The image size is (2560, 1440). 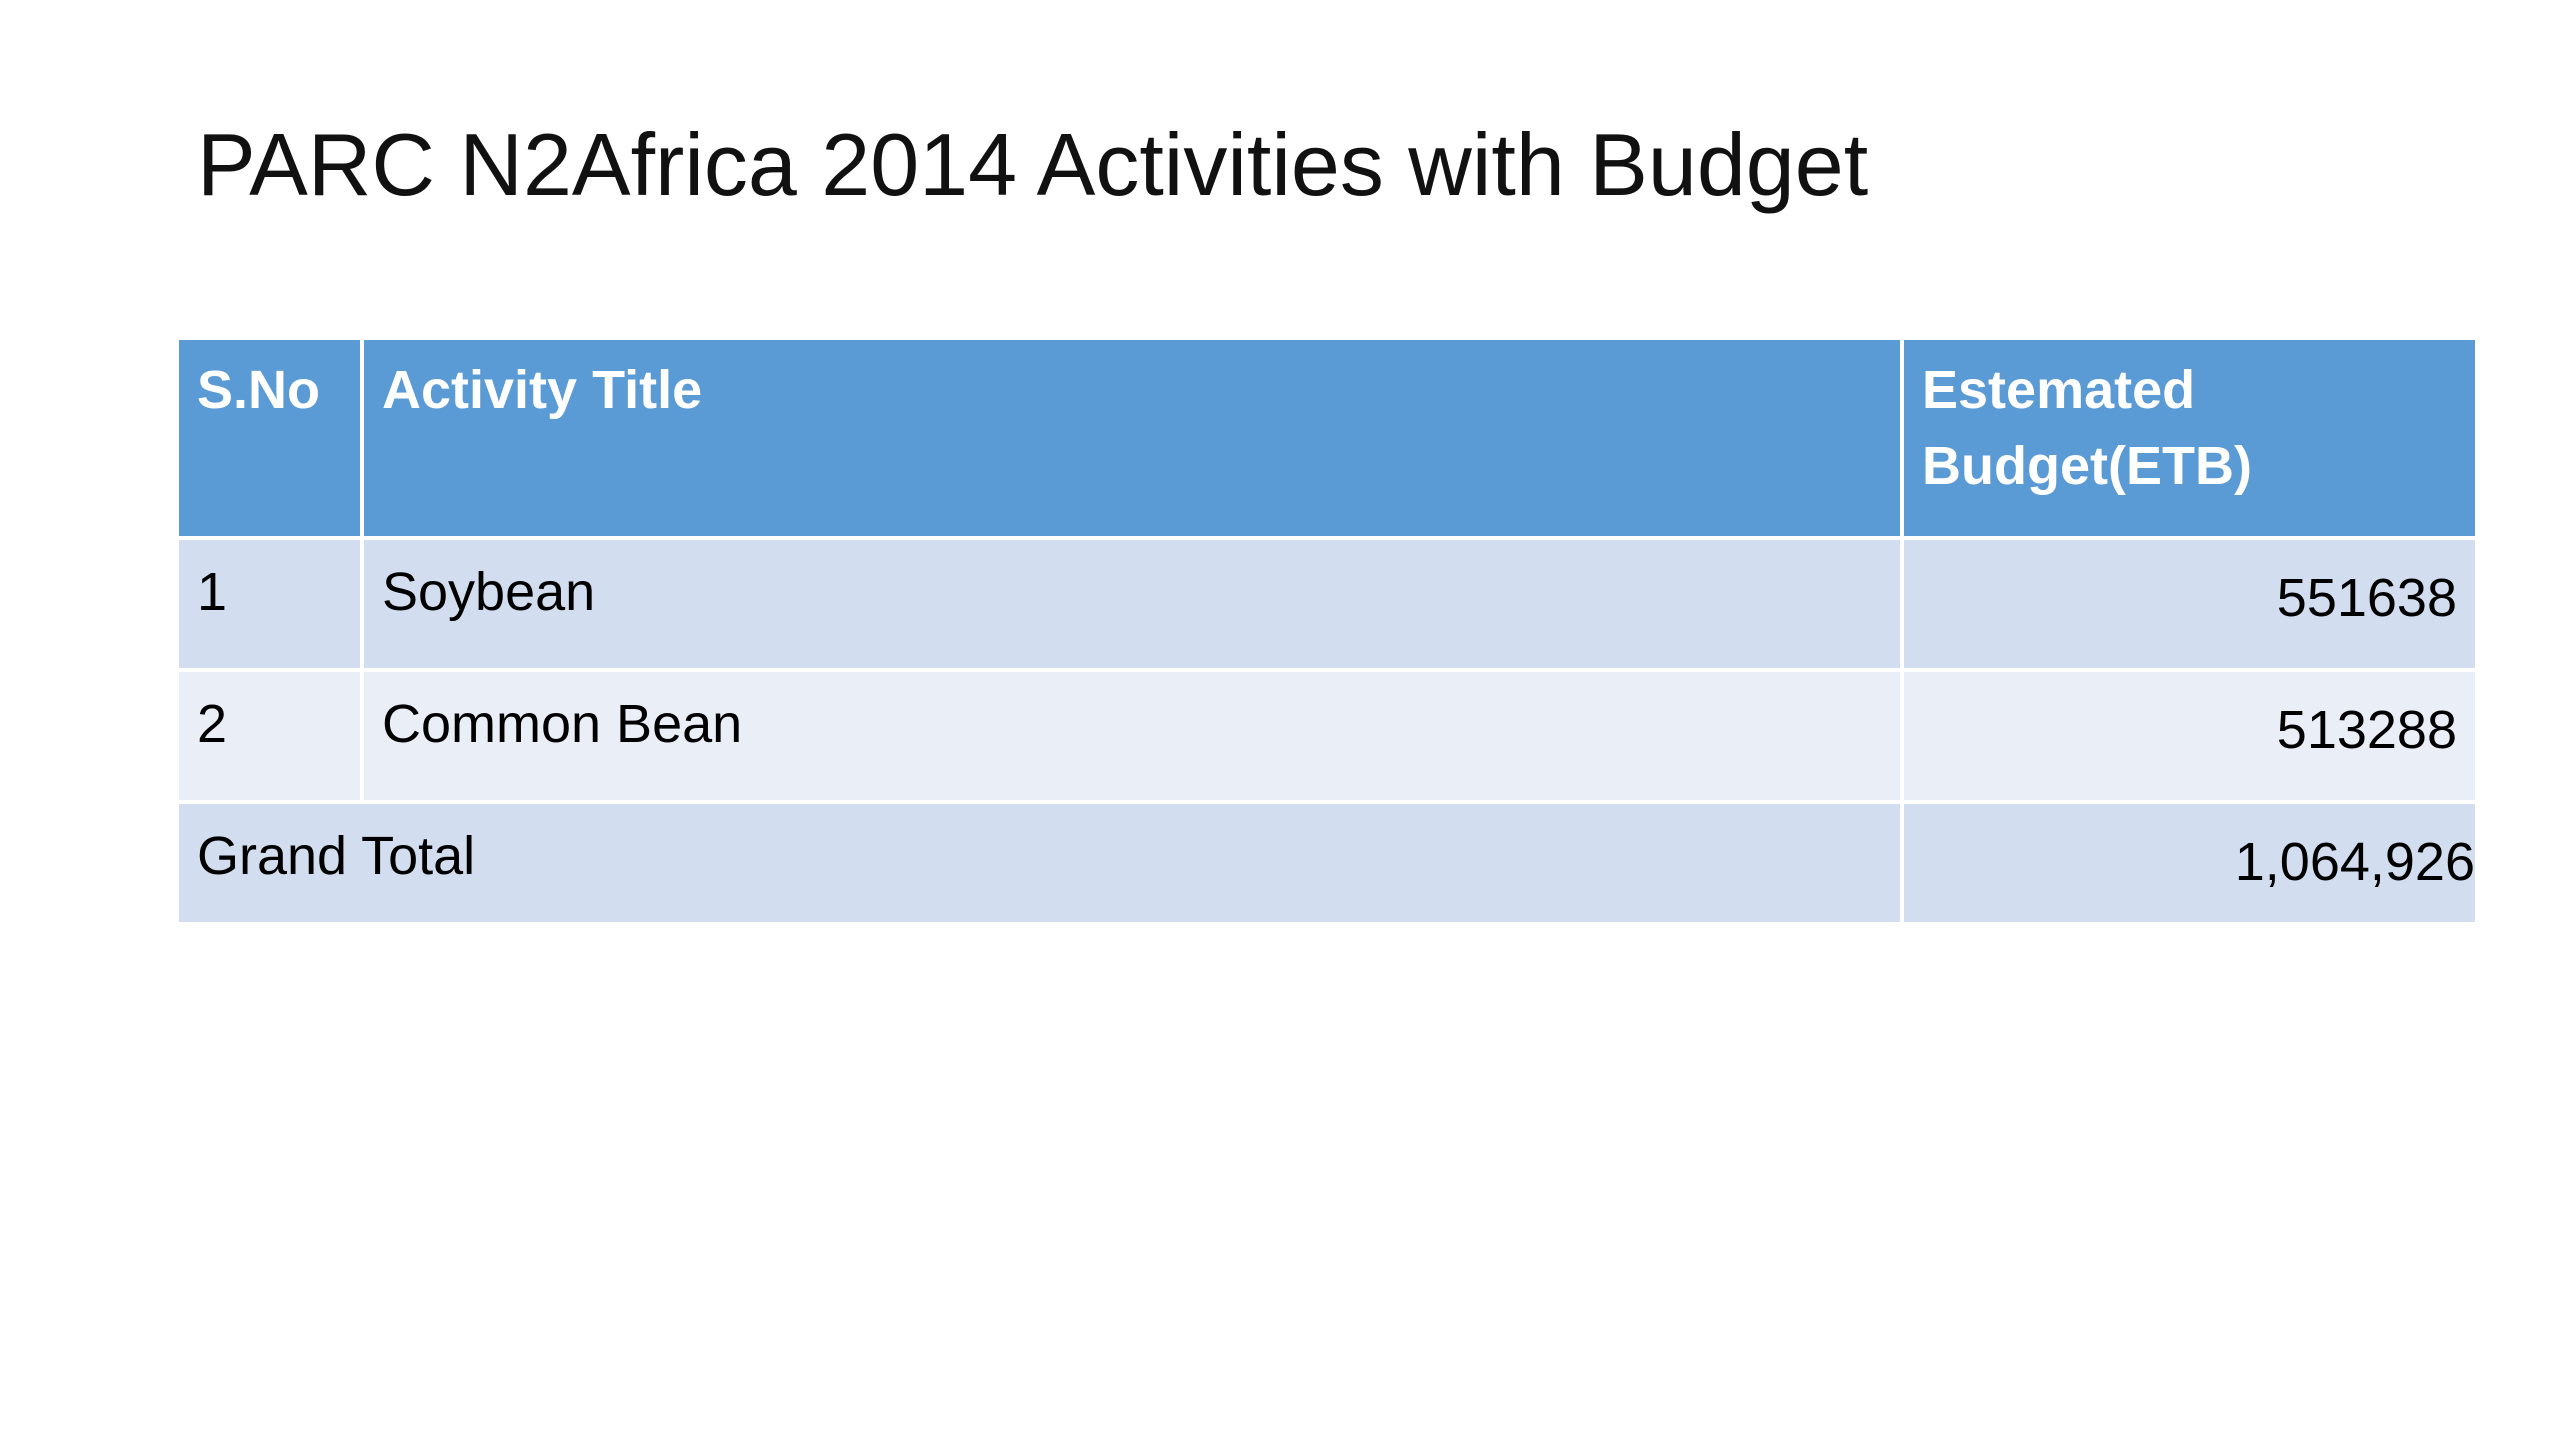 I want to click on cell-budget: 551638, so click(x=2189, y=604).